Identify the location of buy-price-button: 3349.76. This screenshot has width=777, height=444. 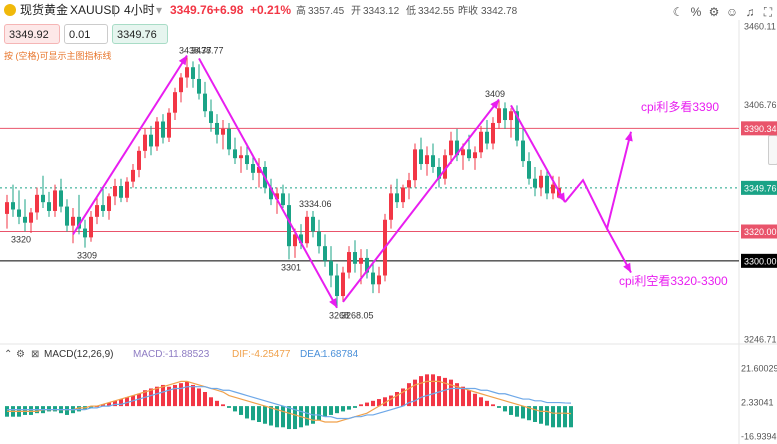
(140, 34).